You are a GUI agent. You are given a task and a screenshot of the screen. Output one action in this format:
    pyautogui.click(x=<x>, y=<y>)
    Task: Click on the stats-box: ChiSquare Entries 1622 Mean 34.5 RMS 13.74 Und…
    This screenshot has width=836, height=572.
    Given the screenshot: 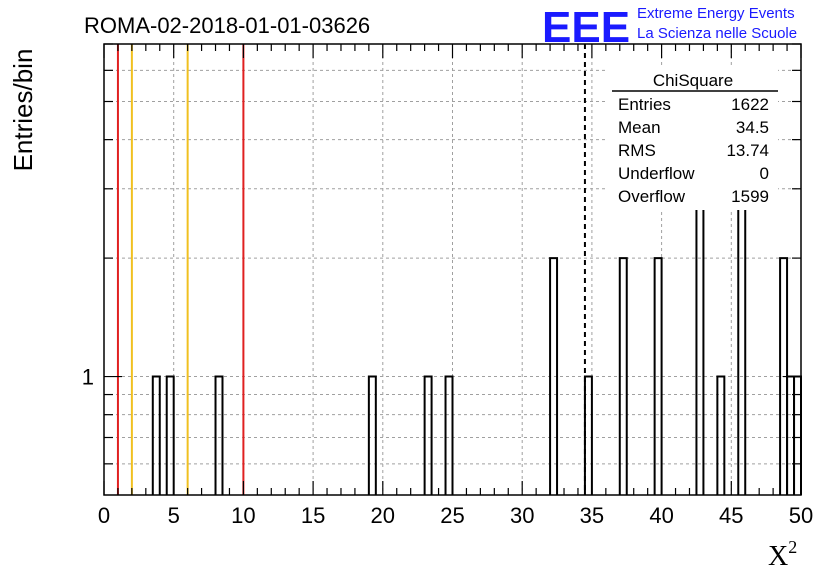 What is the action you would take?
    pyautogui.click(x=693, y=138)
    